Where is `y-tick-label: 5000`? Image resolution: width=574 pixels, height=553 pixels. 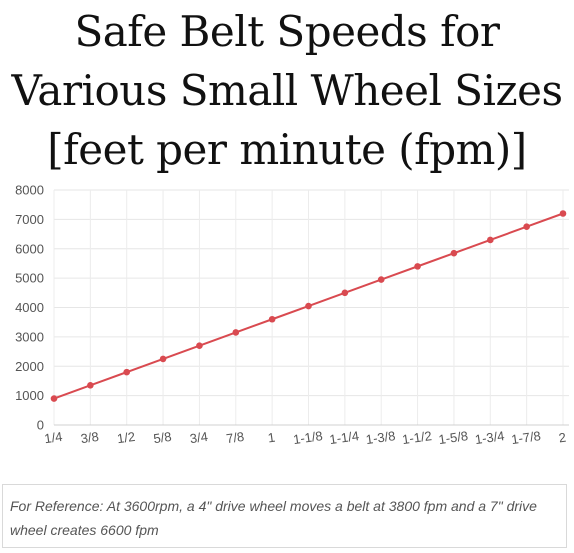 y-tick-label: 5000 is located at coordinates (29, 278).